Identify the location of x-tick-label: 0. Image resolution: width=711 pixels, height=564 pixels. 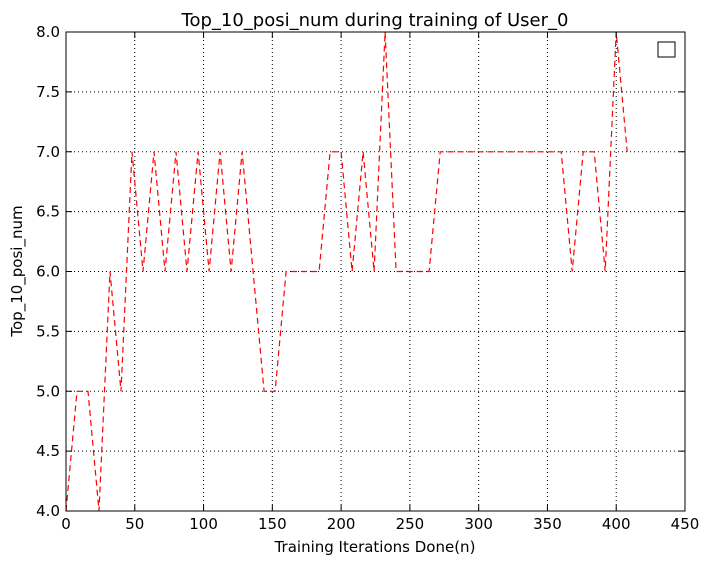
(66, 524).